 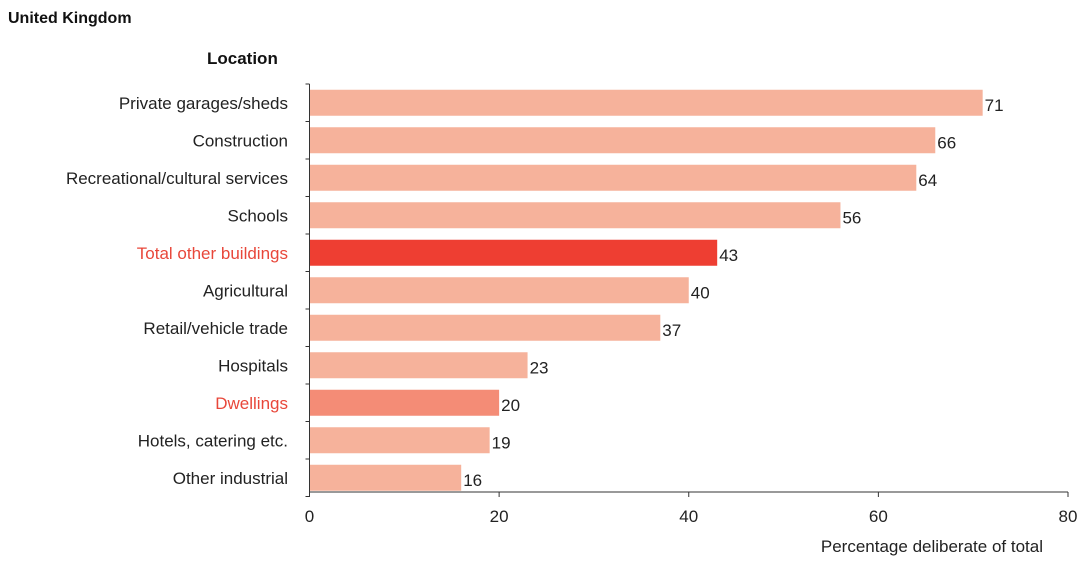 I want to click on category-label-construction: Construction, so click(x=240, y=140).